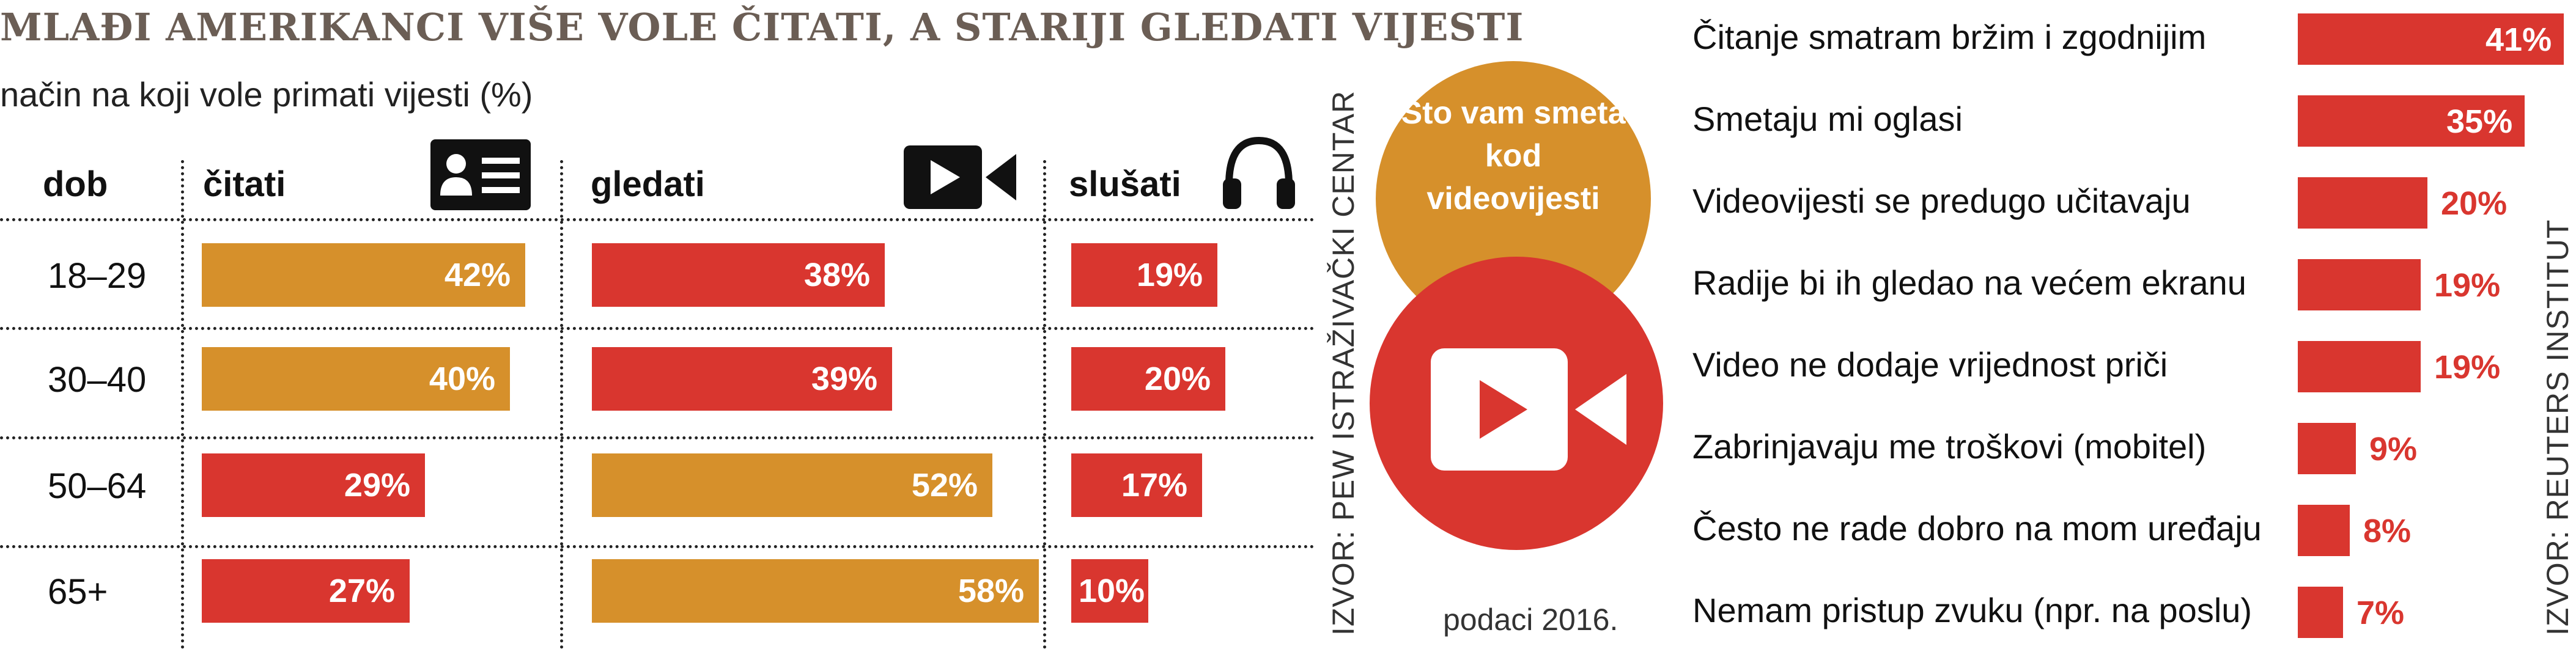 Image resolution: width=2576 pixels, height=660 pixels. I want to click on circle-title: Što vam smeta kod videovijesti, so click(1513, 156).